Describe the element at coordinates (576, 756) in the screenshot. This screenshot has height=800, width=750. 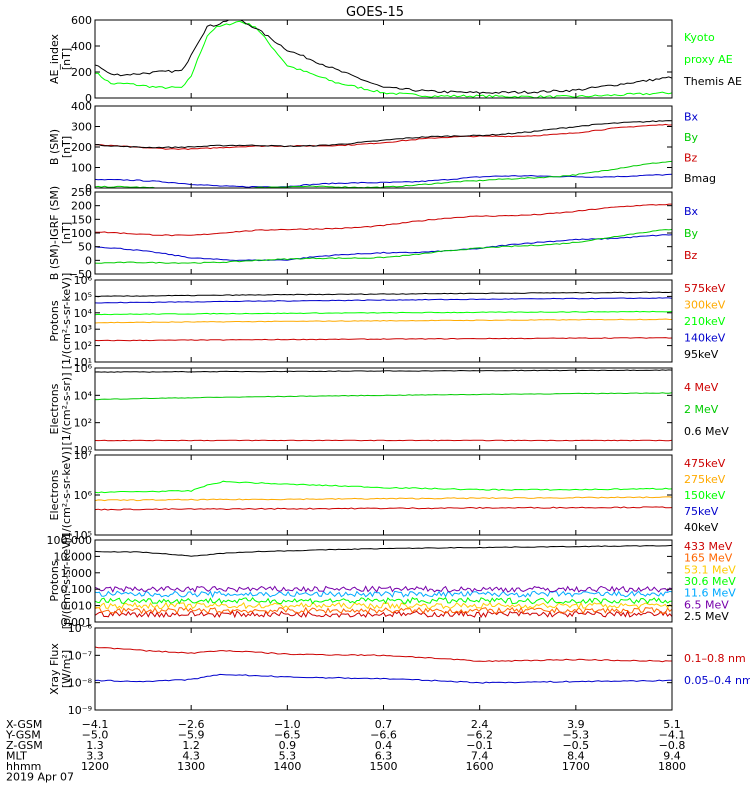
I see `ephemeris-value: 8.4` at that location.